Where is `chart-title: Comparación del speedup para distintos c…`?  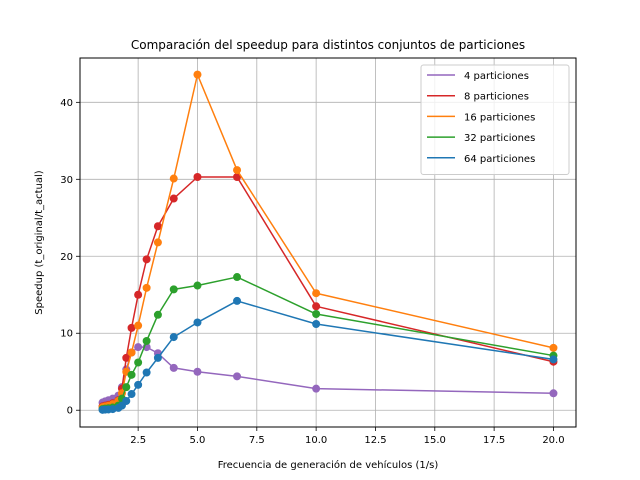 chart-title: Comparación del speedup para distintos c… is located at coordinates (328, 45).